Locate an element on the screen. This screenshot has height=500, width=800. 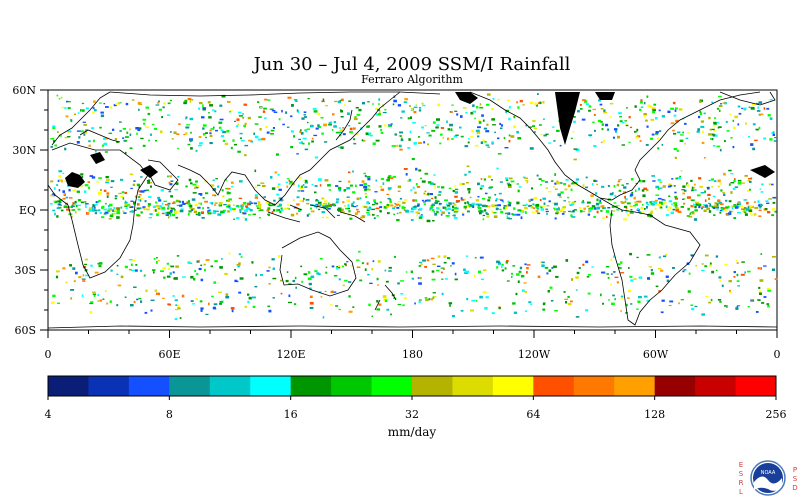
logo-letter-right-2: D is located at coordinates (794, 488).